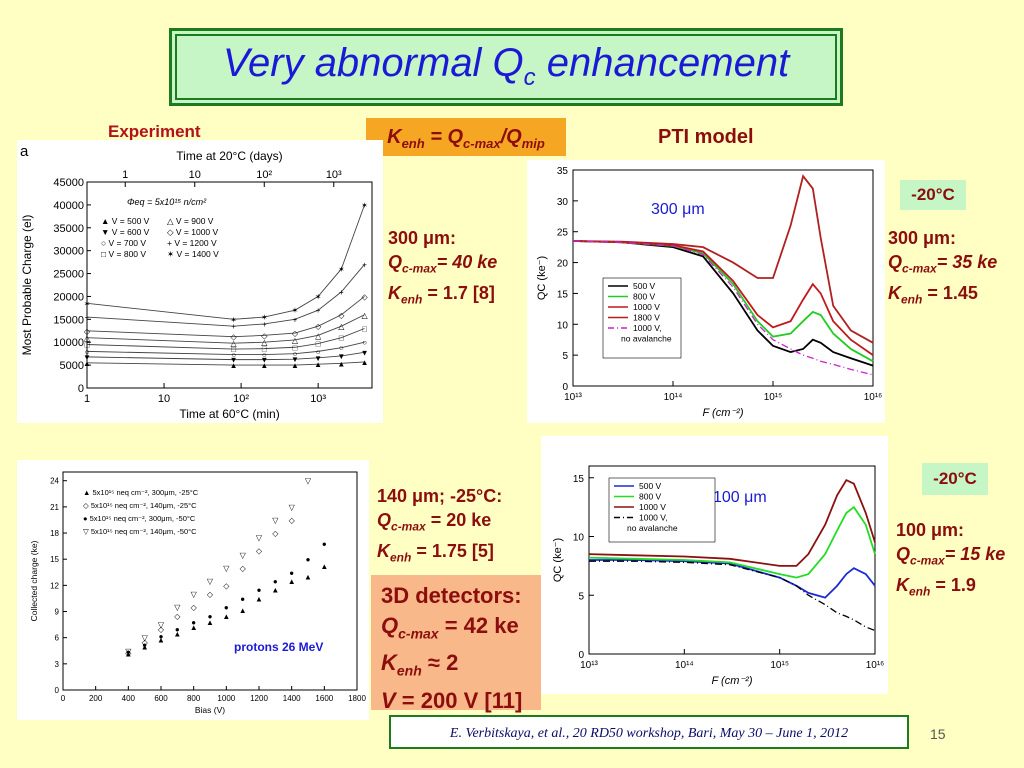 This screenshot has width=1024, height=768. Describe the element at coordinates (210, 710) in the screenshot. I see `x-axis-label: Bias (V)` at that location.